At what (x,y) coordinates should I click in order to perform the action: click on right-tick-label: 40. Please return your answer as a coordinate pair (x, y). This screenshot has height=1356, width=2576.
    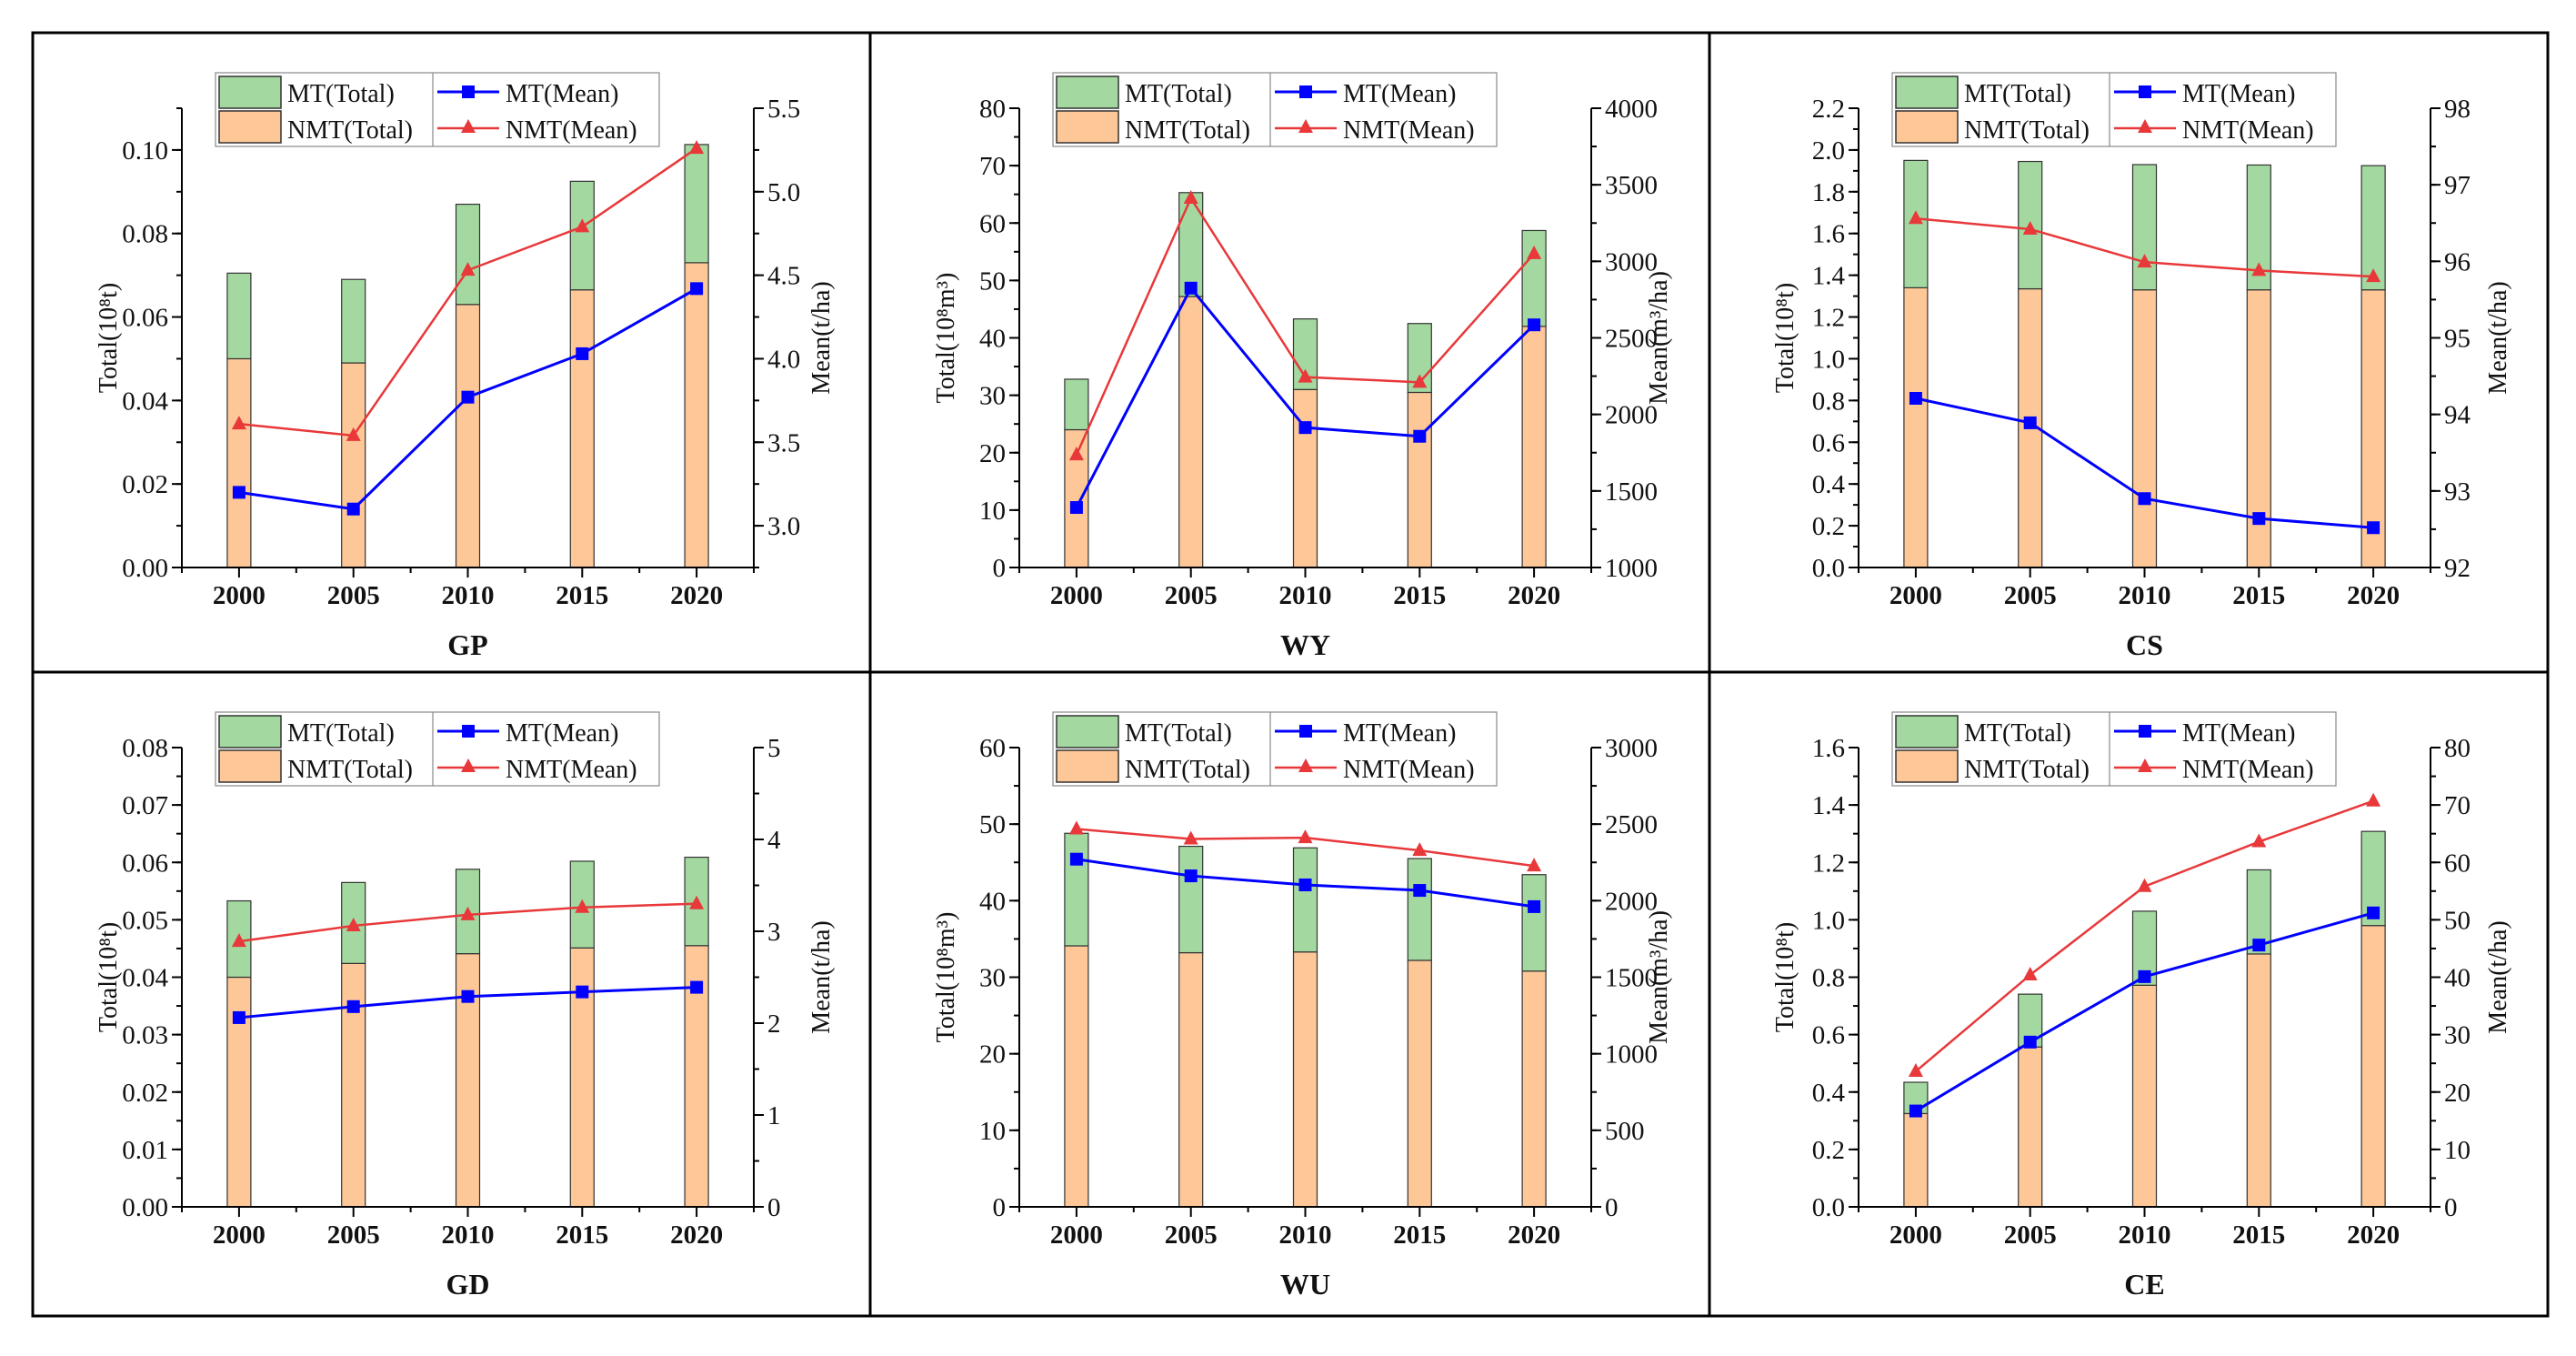
    Looking at the image, I should click on (2457, 978).